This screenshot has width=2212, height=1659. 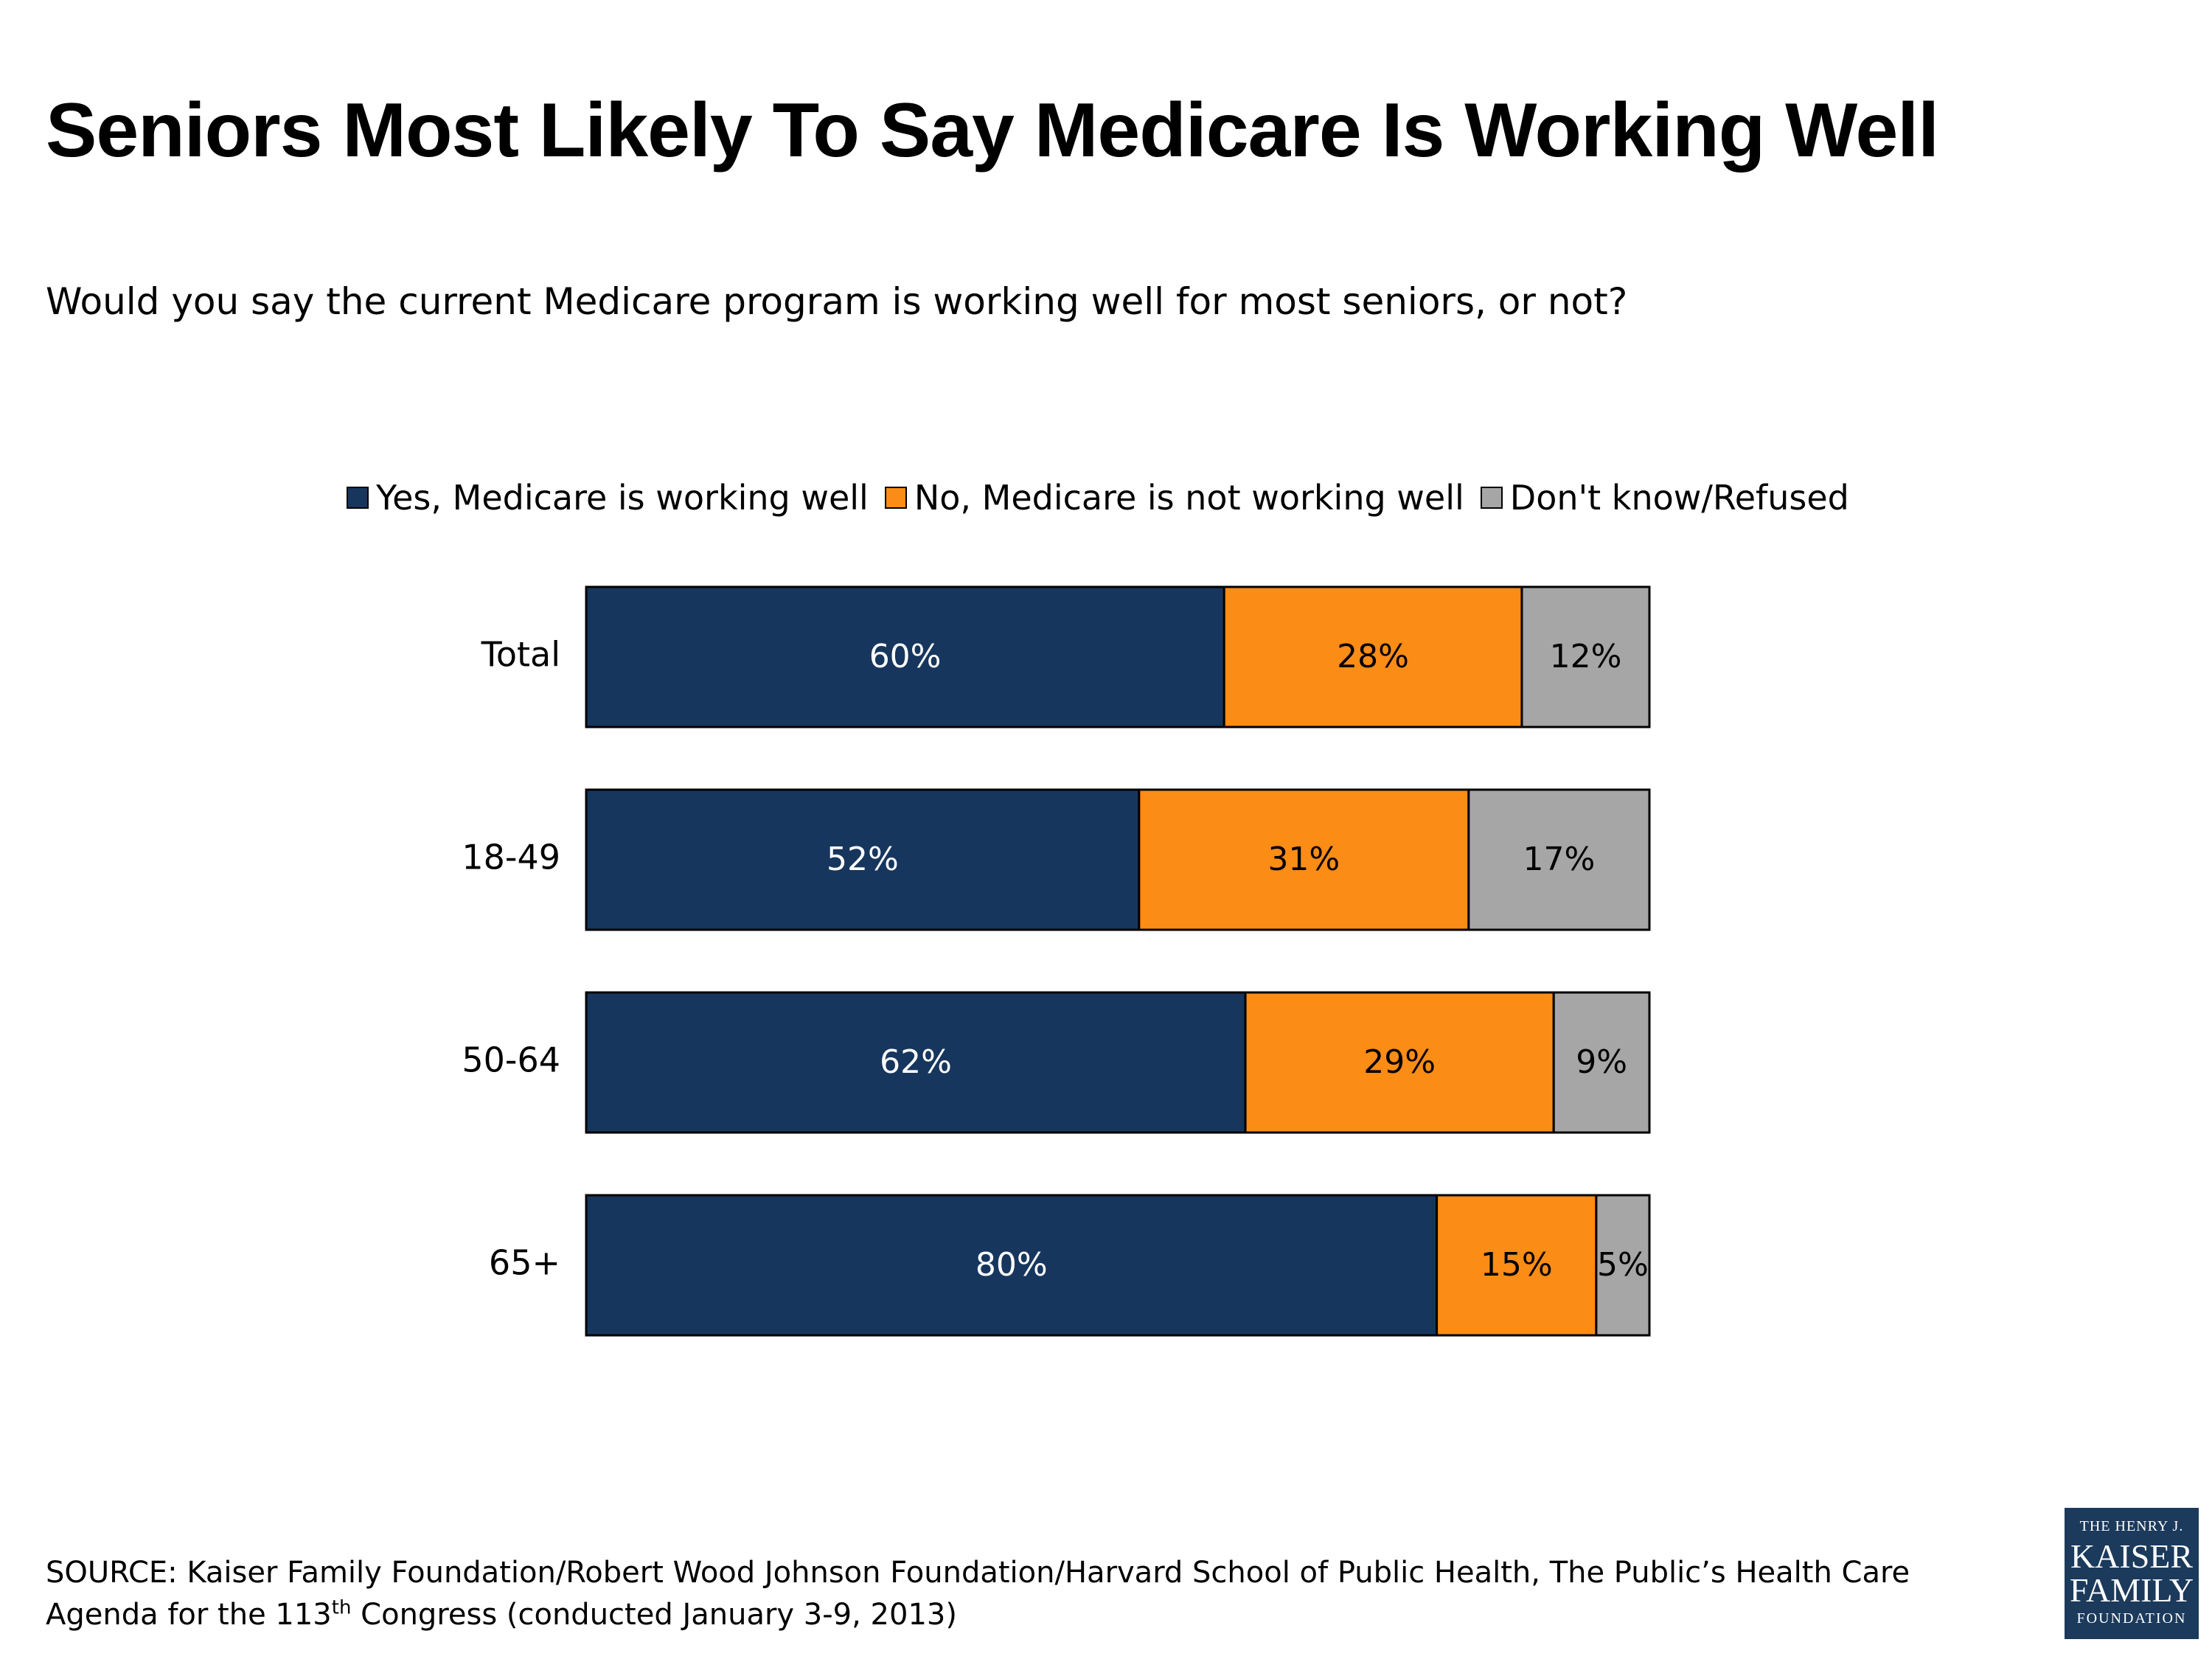 I want to click on legend-item-dontknow: Don't know/Refused, so click(x=1664, y=498).